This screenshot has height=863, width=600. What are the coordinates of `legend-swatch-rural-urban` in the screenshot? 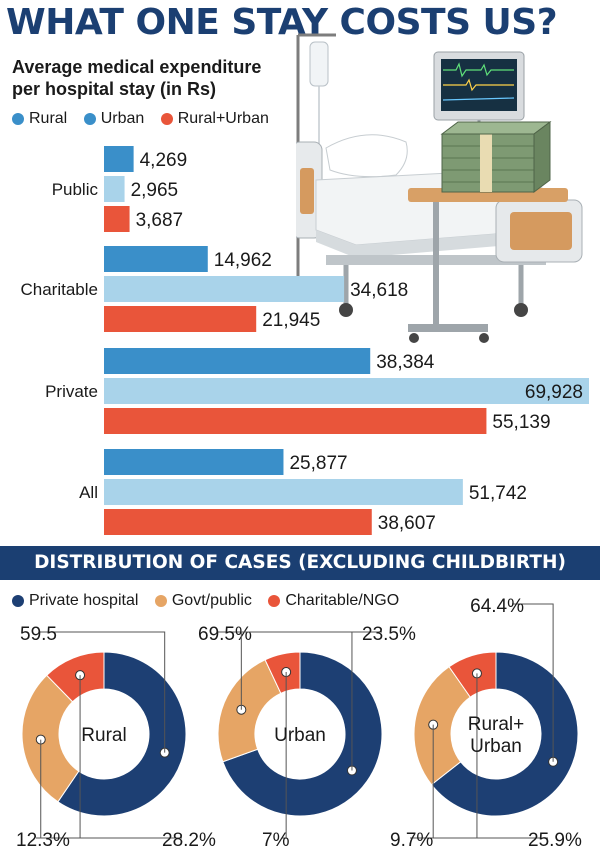 It's located at (166, 119).